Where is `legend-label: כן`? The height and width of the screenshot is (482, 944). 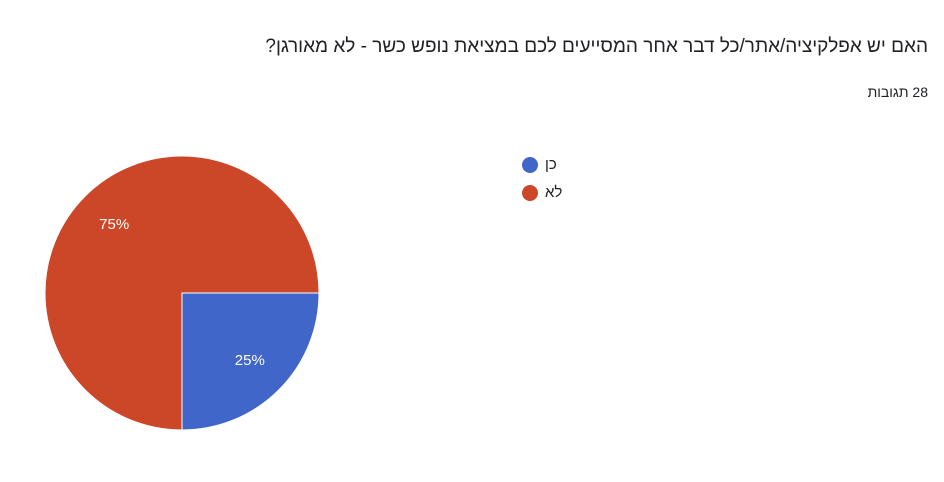
legend-label: כן is located at coordinates (551, 164).